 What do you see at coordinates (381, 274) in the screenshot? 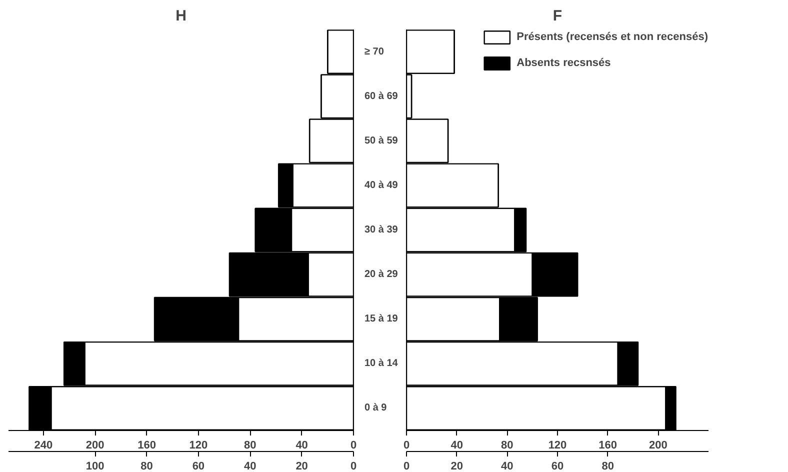
I see `y-tick-label: 20 à 29` at bounding box center [381, 274].